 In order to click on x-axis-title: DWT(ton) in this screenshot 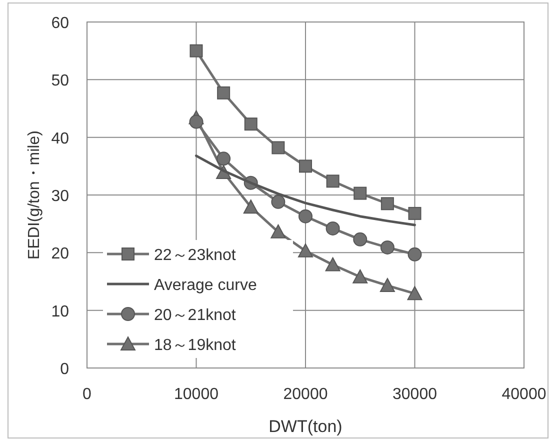, I will do `click(305, 426)`.